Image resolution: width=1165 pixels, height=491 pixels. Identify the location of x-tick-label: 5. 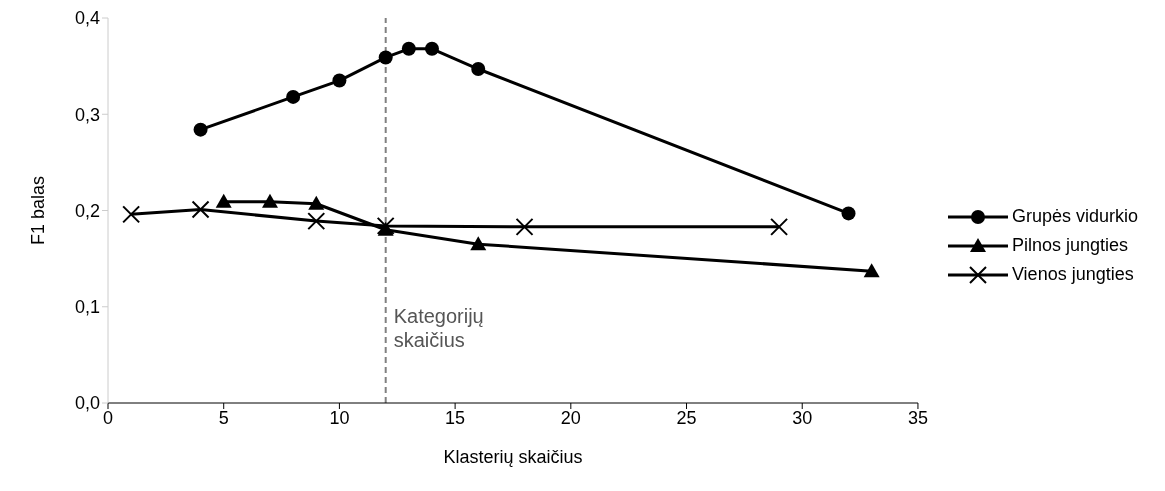
(223, 417).